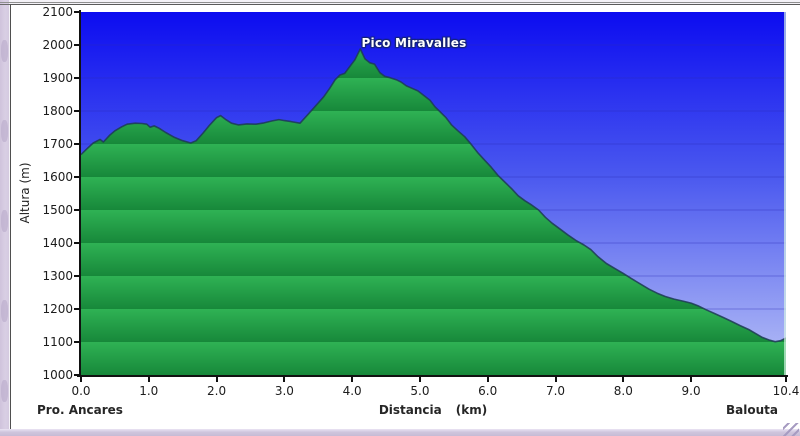 This screenshot has height=436, width=800. Describe the element at coordinates (786, 391) in the screenshot. I see `x-tick-label: 10.4` at that location.